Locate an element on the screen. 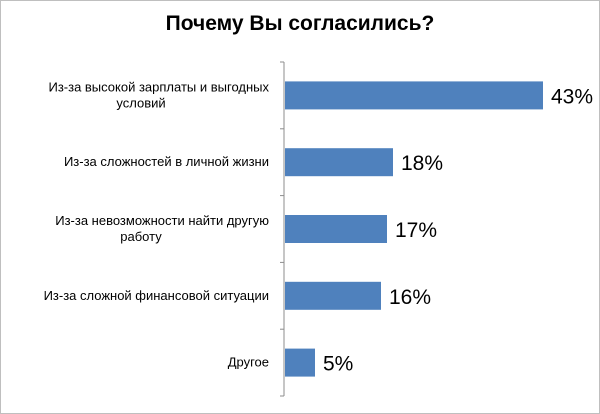  category-label: Из-за сложной финансовой ситуации is located at coordinates (156, 295).